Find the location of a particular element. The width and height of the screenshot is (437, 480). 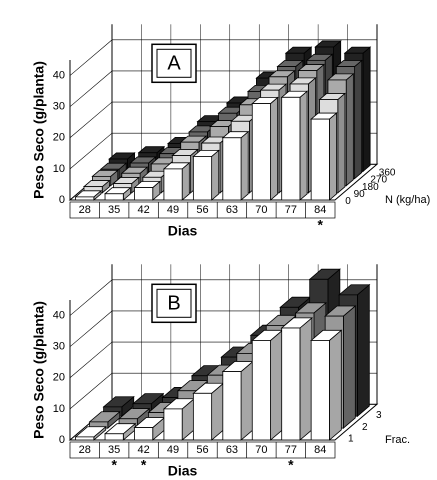

depth-axis-title: N (kg/ha) is located at coordinates (407, 200).